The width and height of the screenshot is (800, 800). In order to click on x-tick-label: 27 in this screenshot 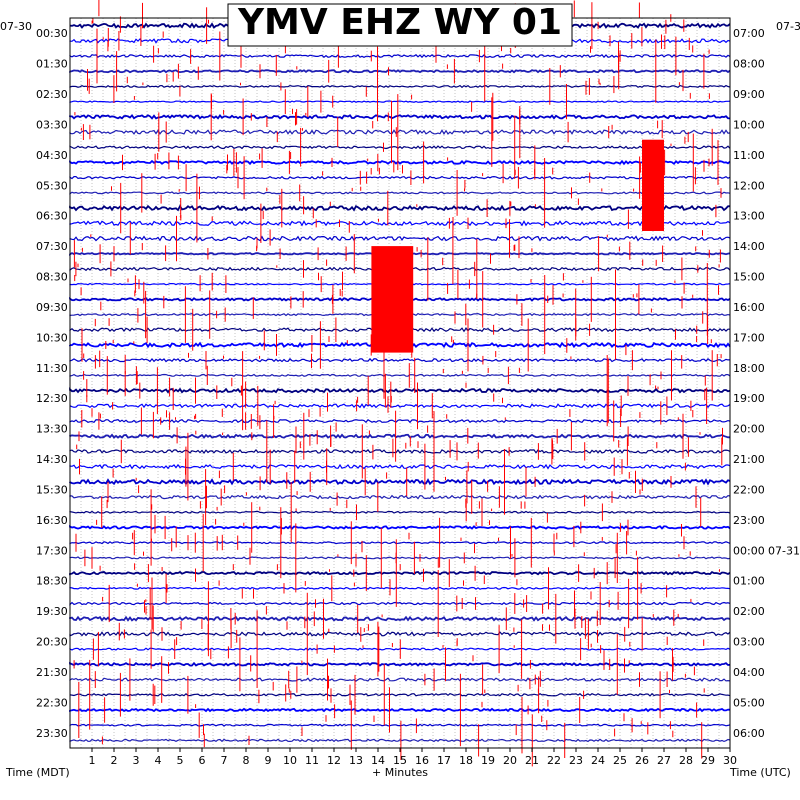, I will do `click(664, 760)`.